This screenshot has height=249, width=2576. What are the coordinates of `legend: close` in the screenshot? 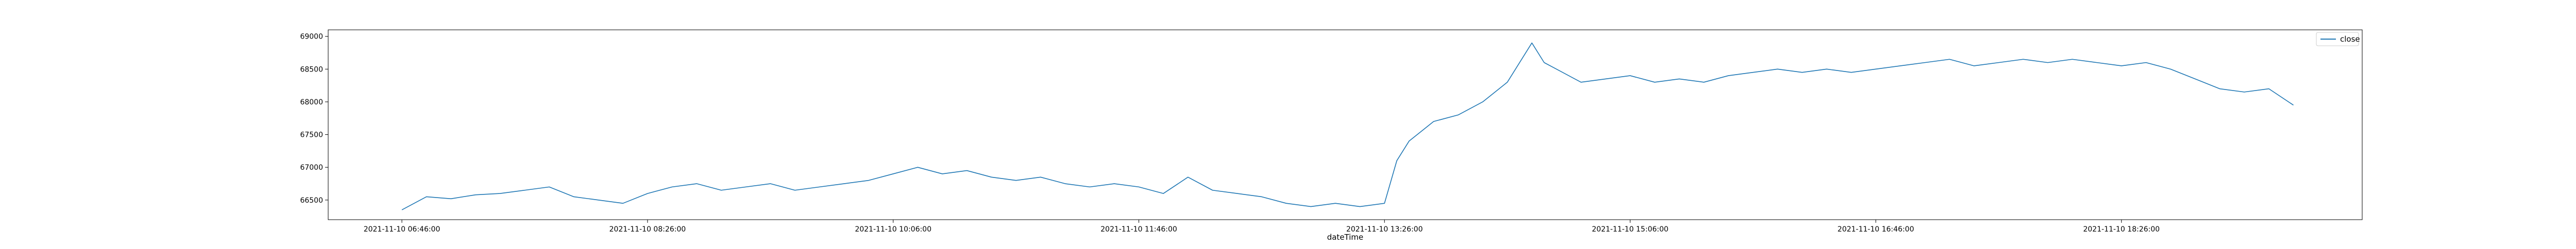 It's located at (2338, 39).